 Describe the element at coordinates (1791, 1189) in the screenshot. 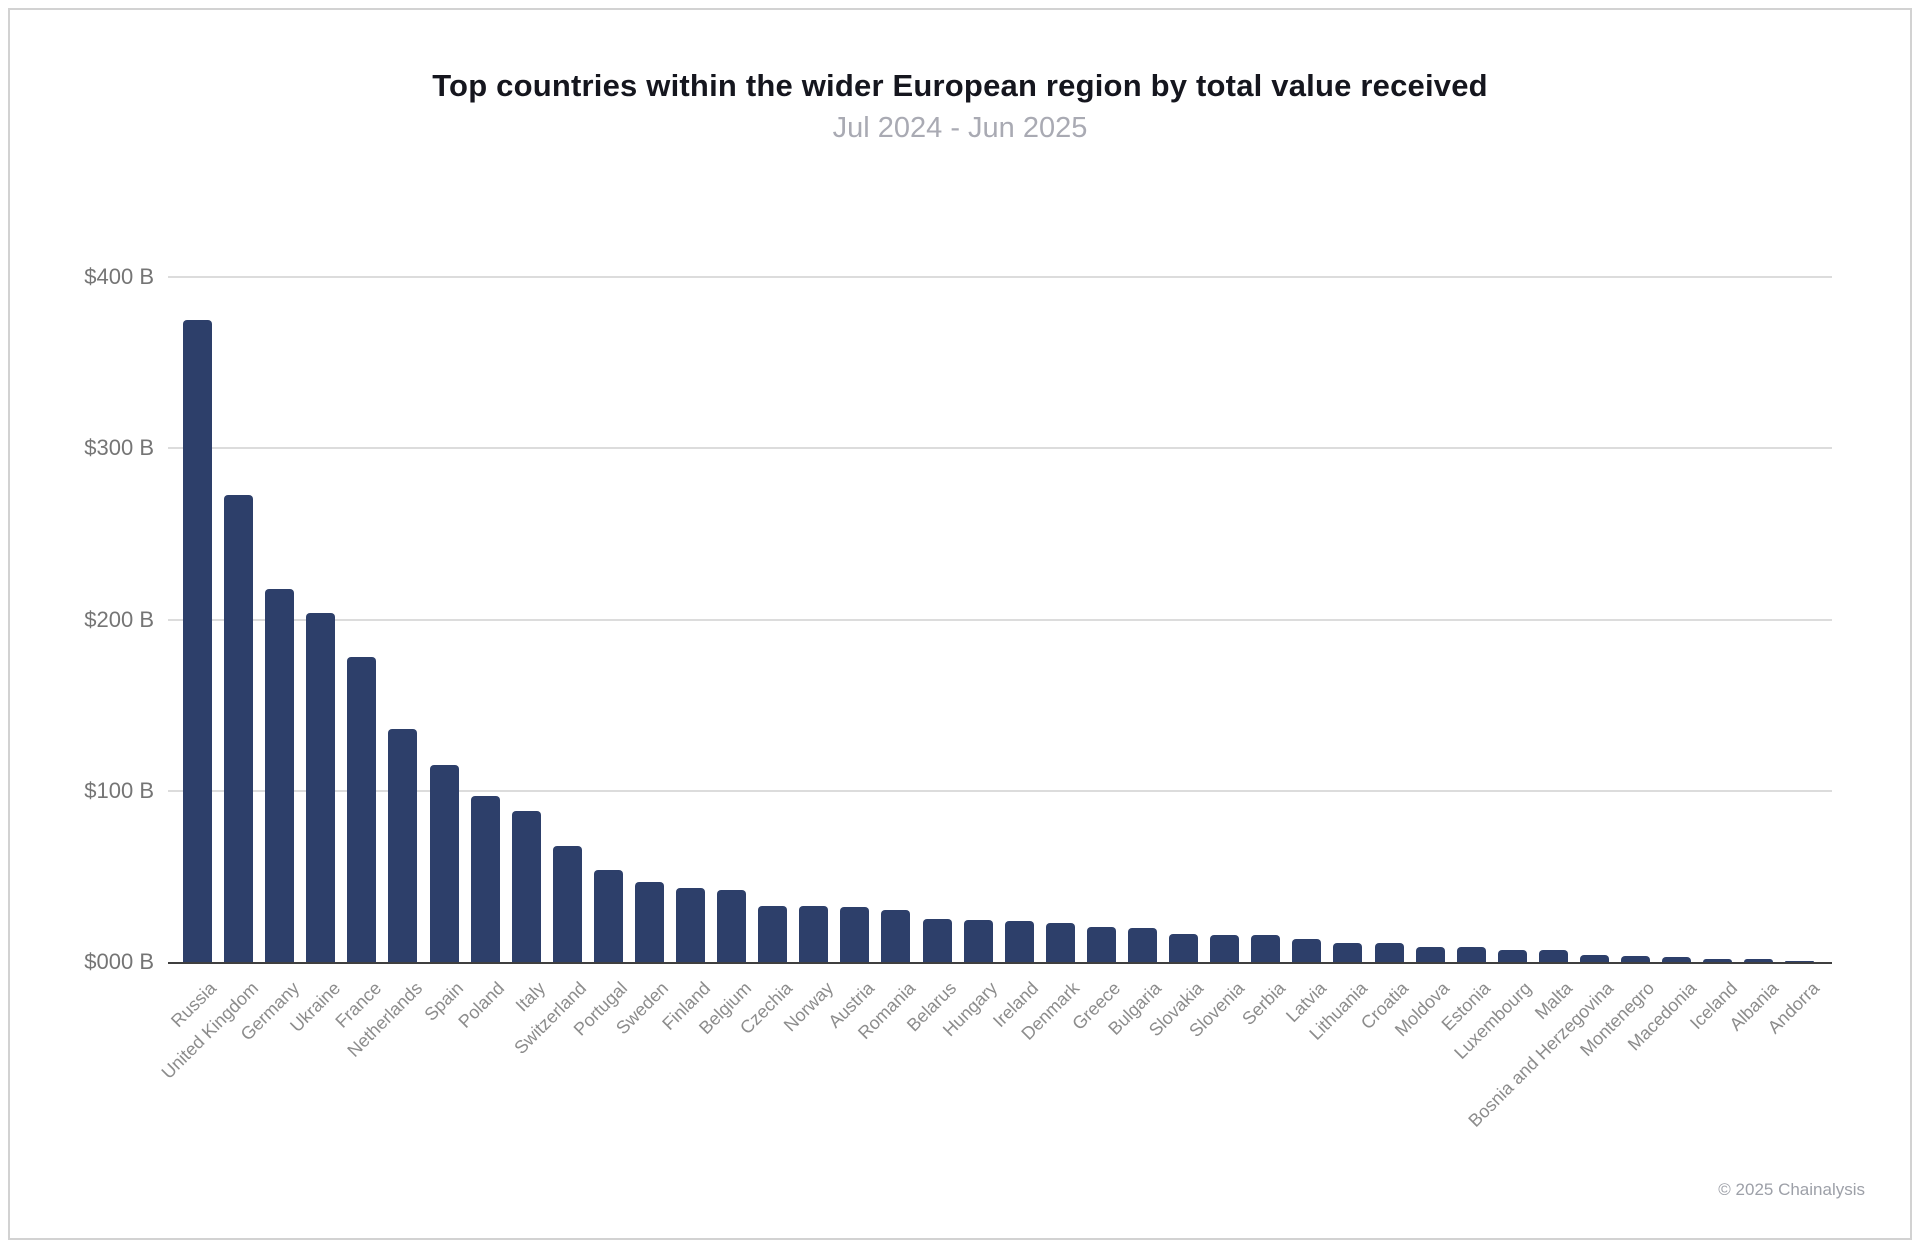

I see `copyright-notice: © 2025 Chainalysis` at that location.